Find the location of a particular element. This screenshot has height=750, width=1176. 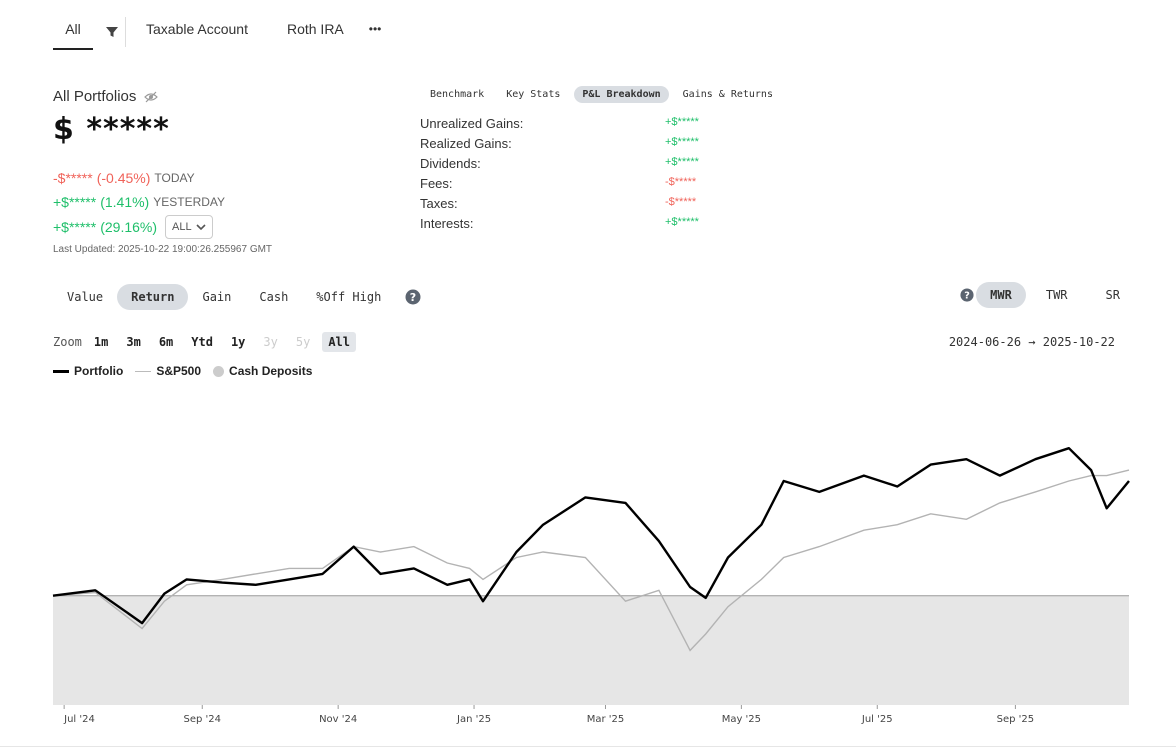

eye-off-icon is located at coordinates (151, 97).